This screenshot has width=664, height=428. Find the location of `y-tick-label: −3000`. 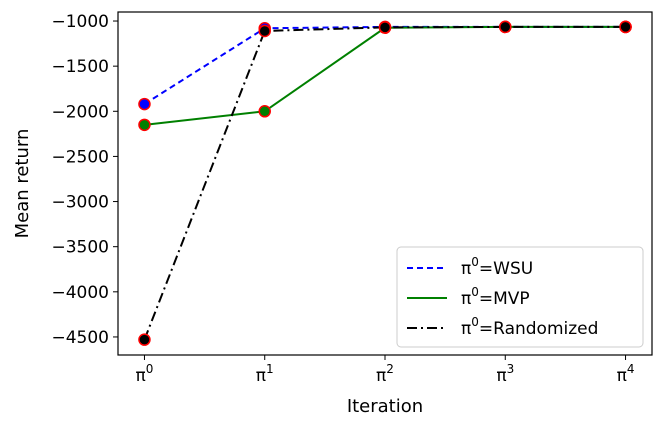

y-tick-label: −3000 is located at coordinates (80, 203).